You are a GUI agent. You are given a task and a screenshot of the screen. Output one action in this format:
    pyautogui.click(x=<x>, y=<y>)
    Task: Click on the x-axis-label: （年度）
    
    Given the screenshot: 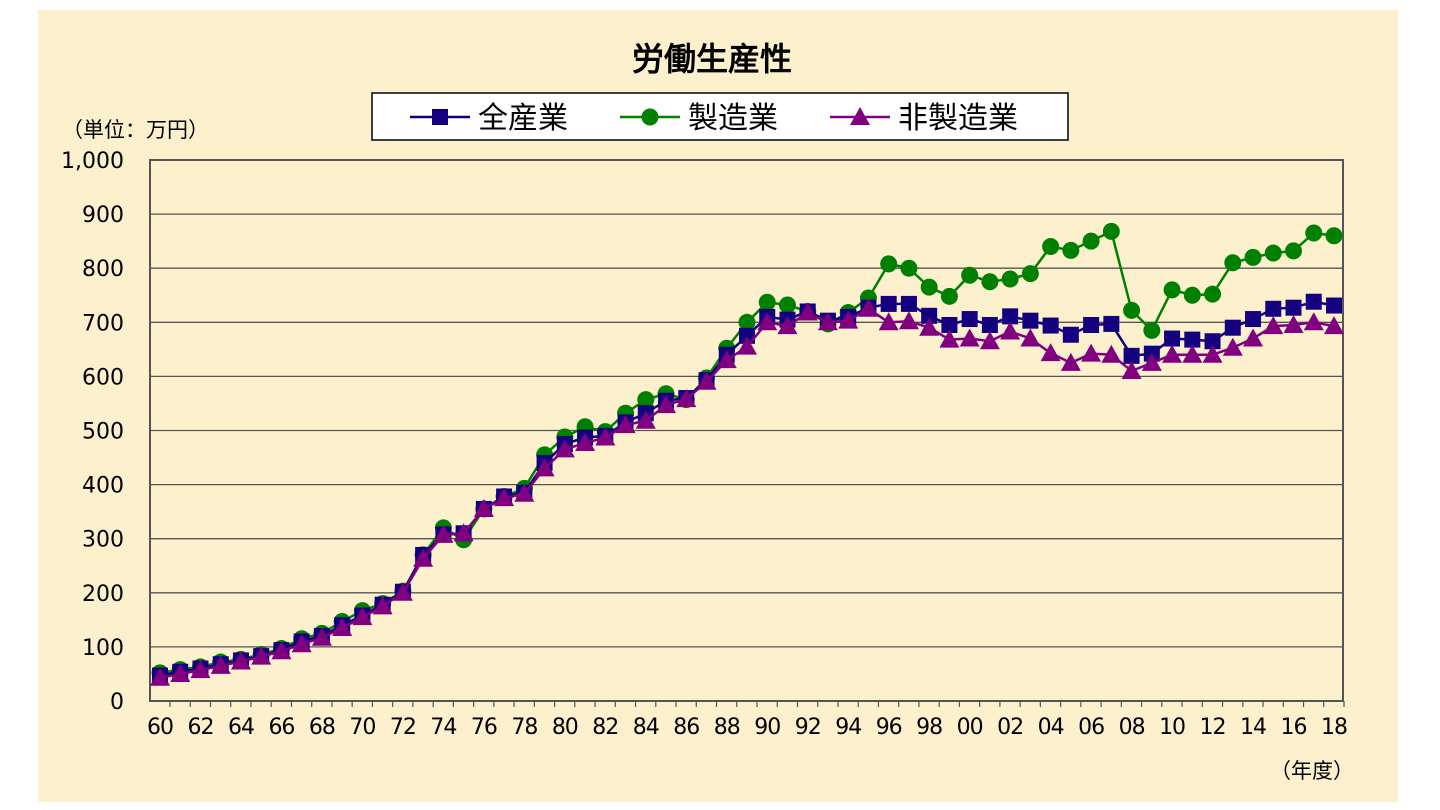 What is the action you would take?
    pyautogui.click(x=1312, y=771)
    